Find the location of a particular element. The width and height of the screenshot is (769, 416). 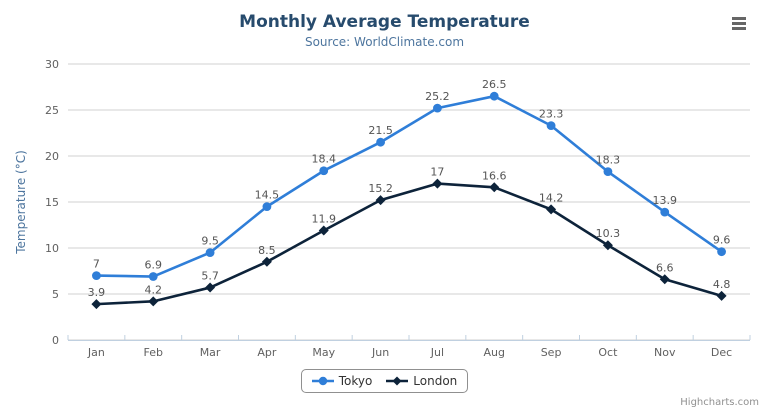

x-axis-label: Apr is located at coordinates (267, 352).